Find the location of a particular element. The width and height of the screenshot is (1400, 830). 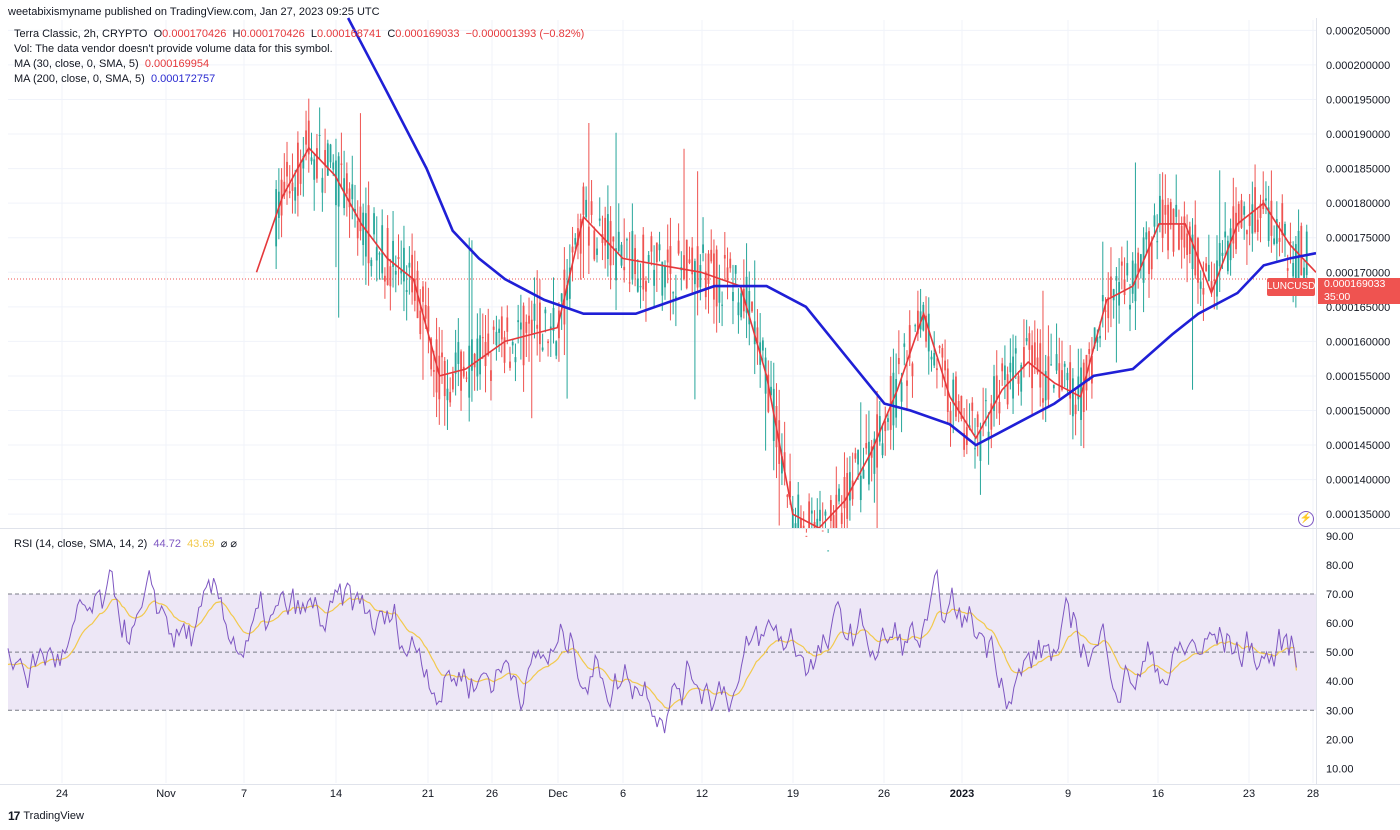

author-name: weetabixismyname is located at coordinates (55, 12).